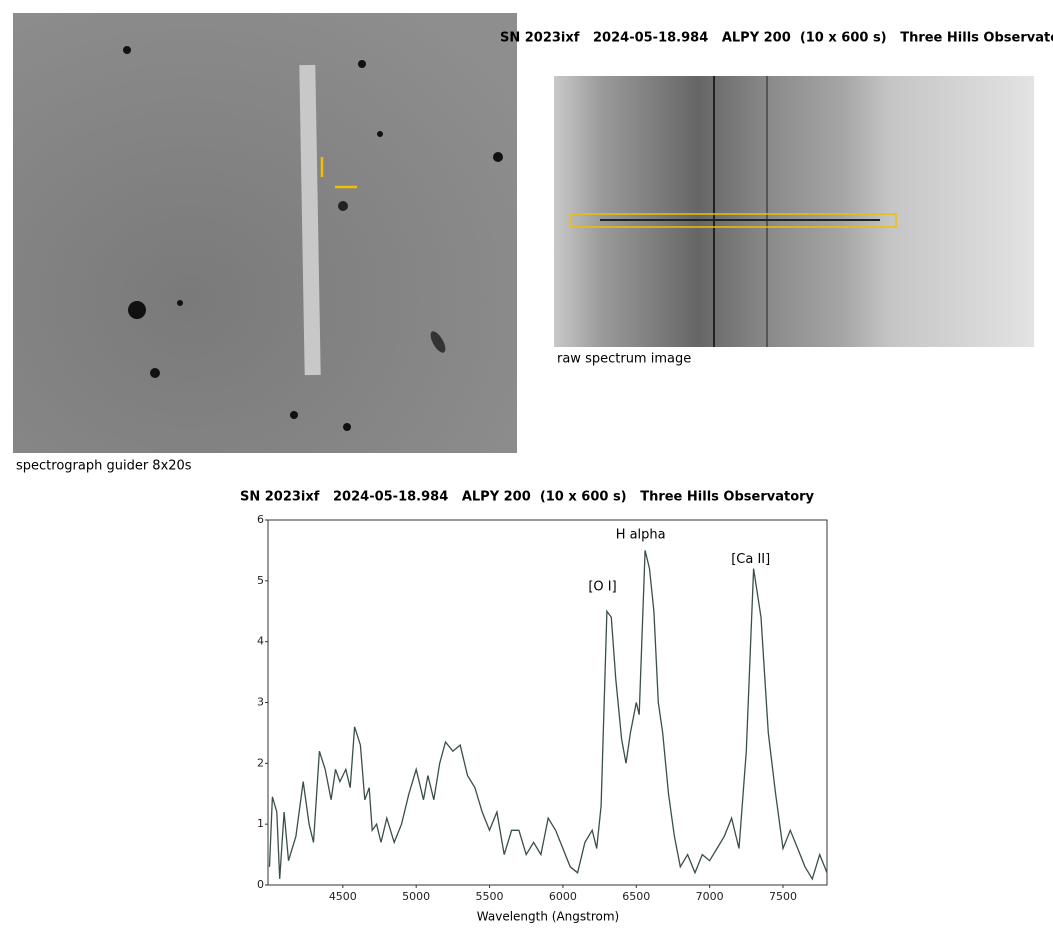 The width and height of the screenshot is (1053, 951). Describe the element at coordinates (636, 896) in the screenshot. I see `x-tick-label: 6500` at that location.